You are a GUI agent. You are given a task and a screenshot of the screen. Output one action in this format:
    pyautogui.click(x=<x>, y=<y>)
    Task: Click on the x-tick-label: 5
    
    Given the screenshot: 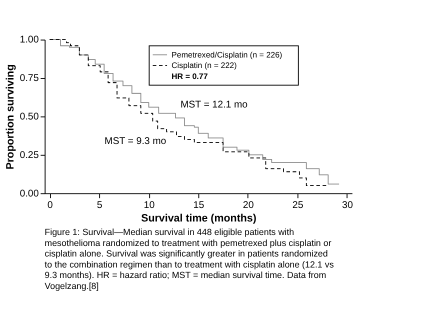 What is the action you would take?
    pyautogui.click(x=99, y=205)
    